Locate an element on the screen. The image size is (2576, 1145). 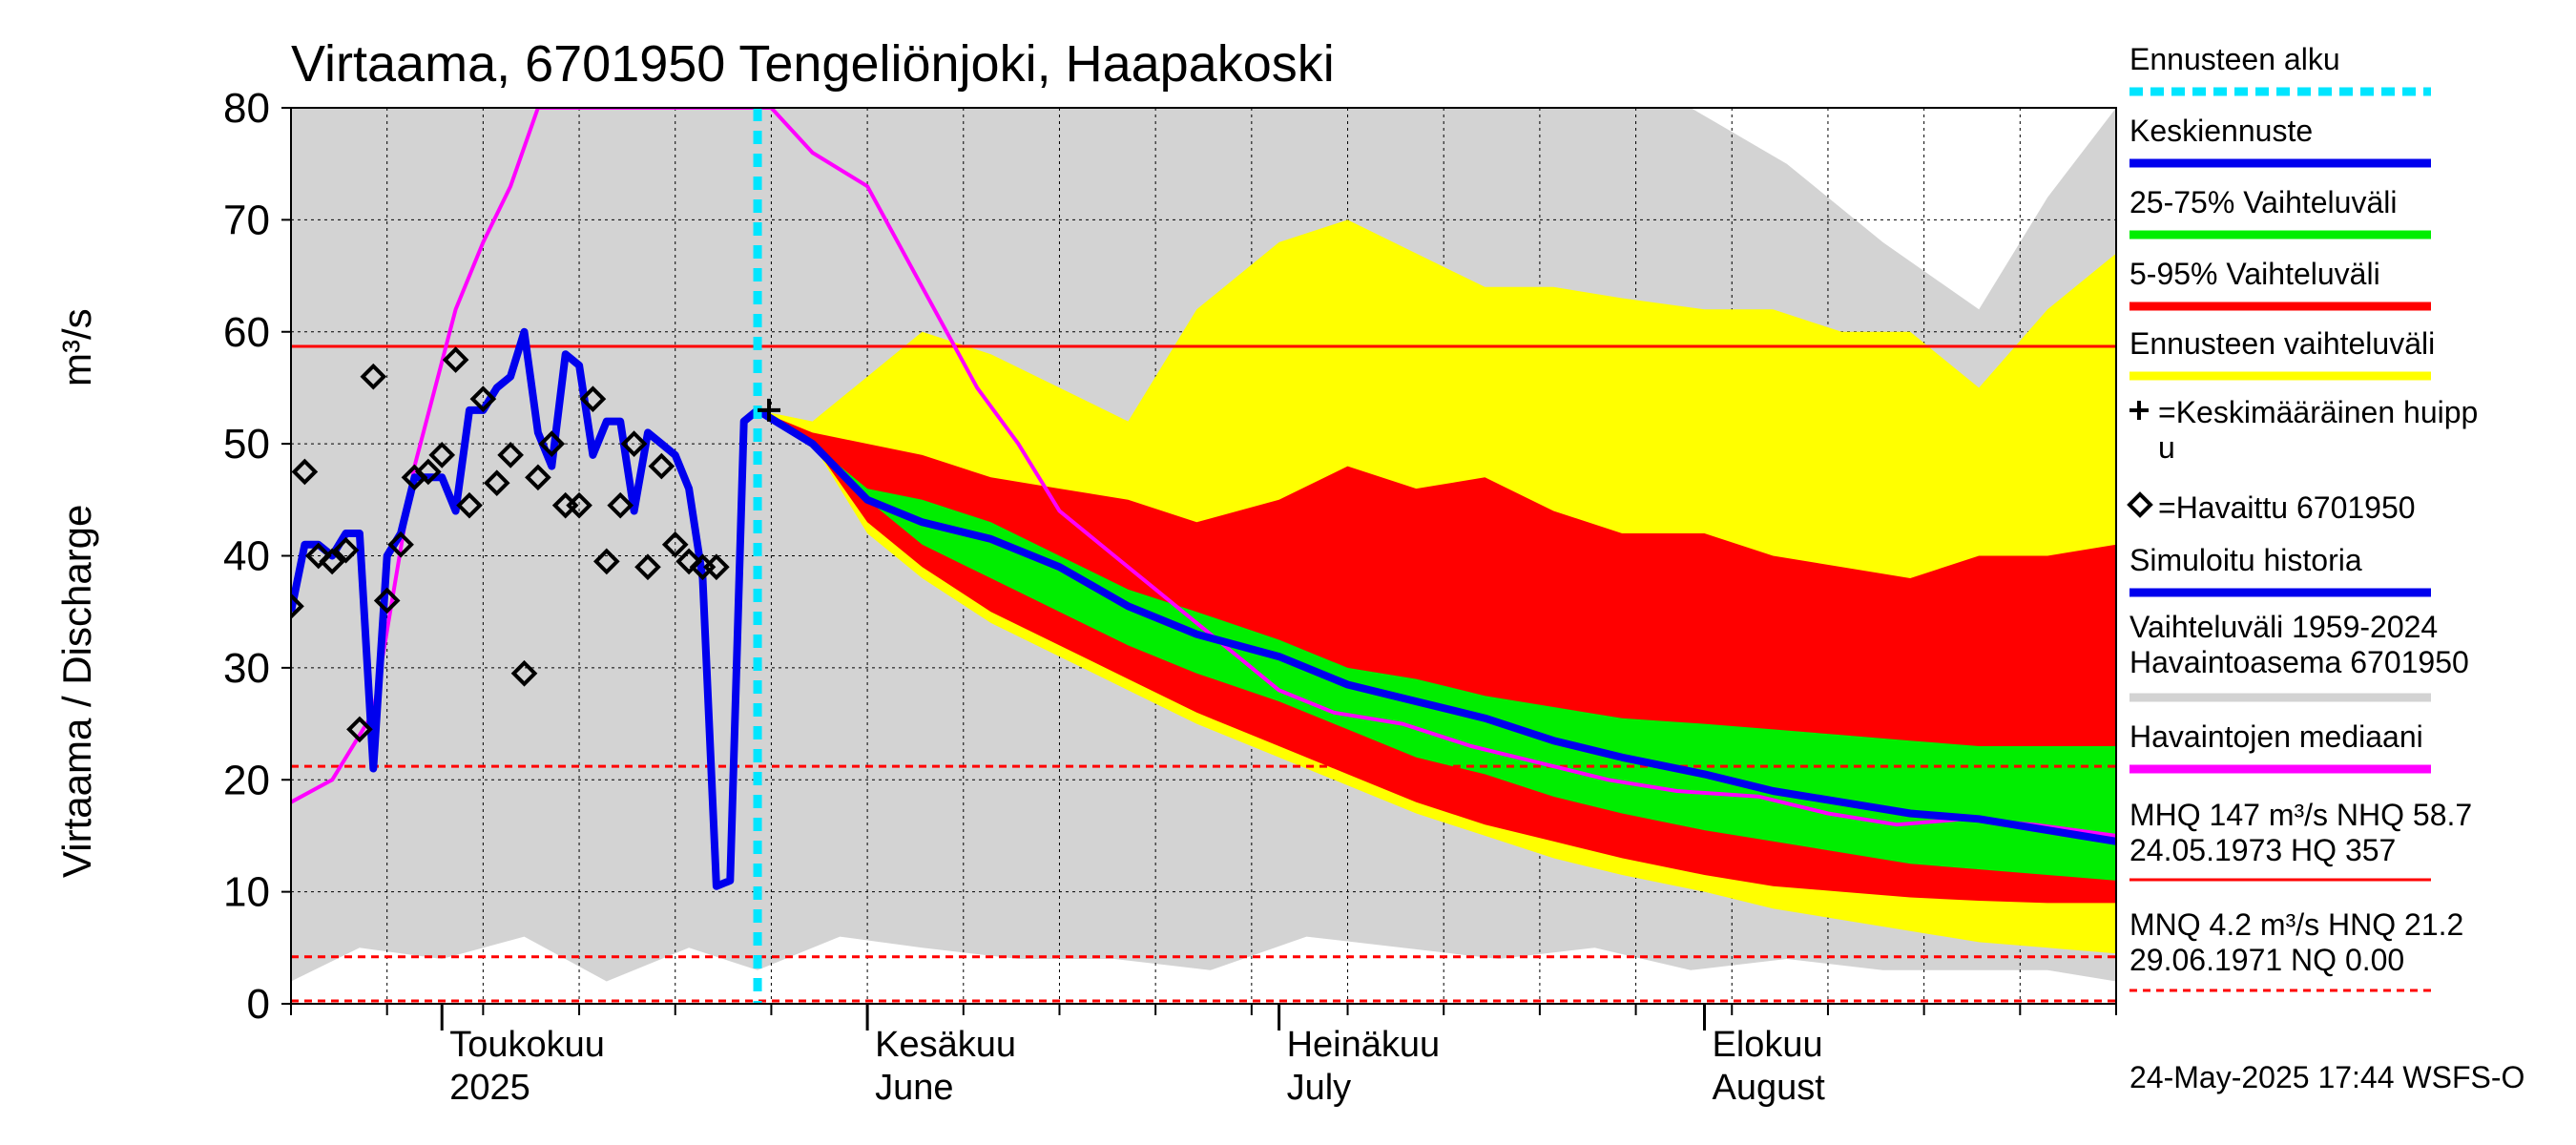
legend-item: 5-95% Vaihteluväli is located at coordinates (2280, 284).